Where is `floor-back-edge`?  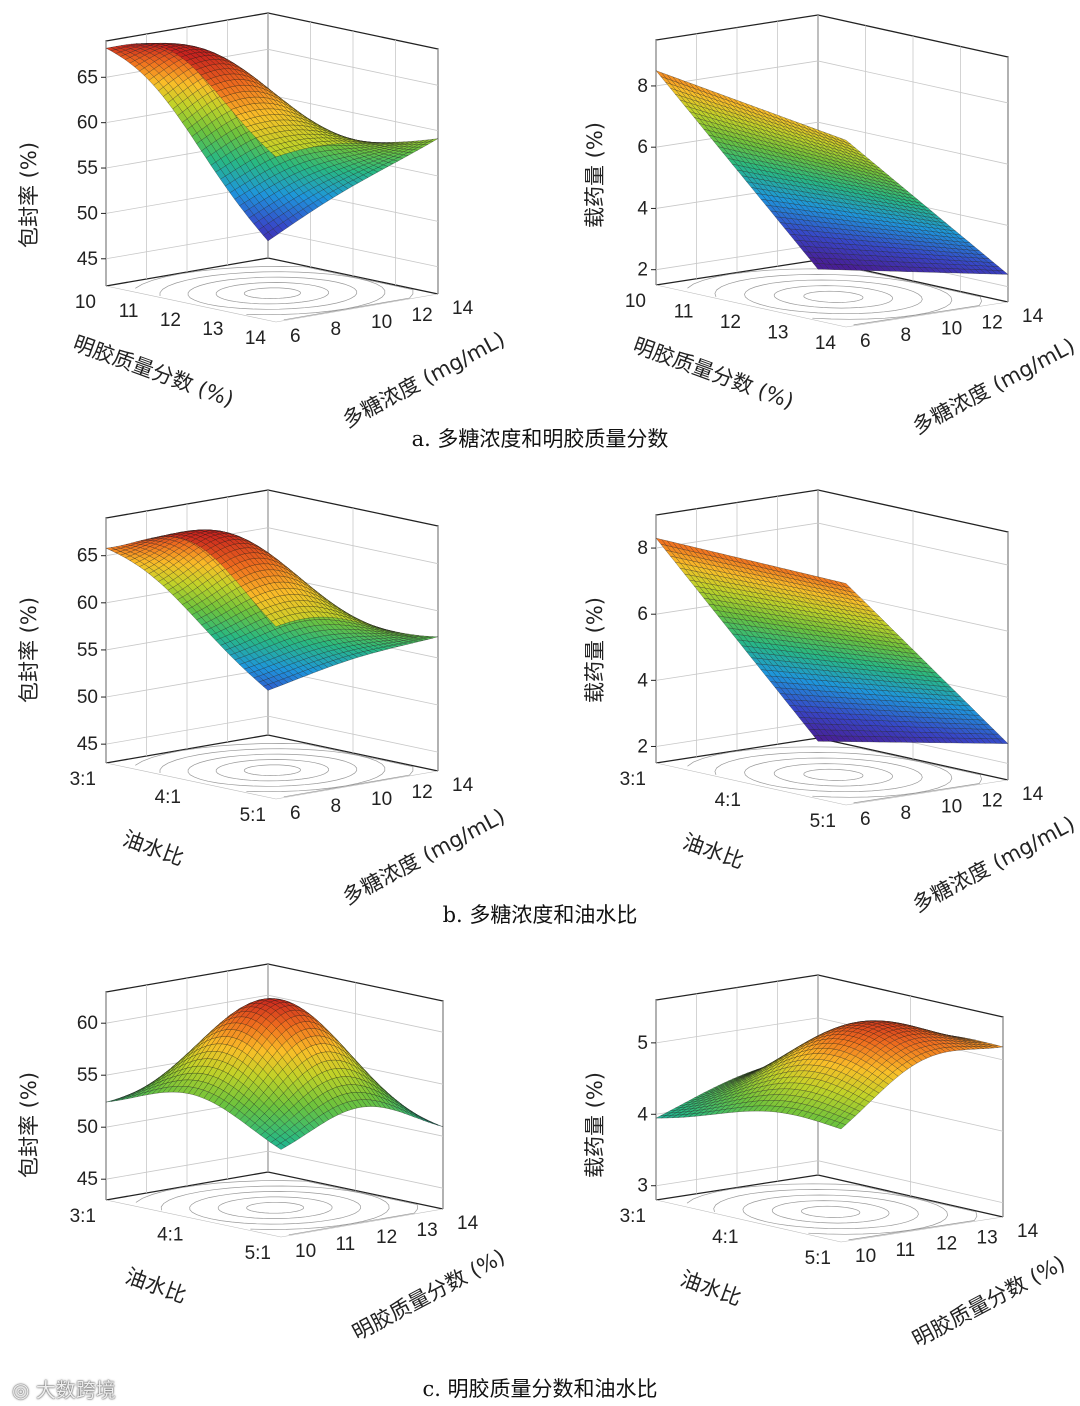
floor-back-edge is located at coordinates (832, 759).